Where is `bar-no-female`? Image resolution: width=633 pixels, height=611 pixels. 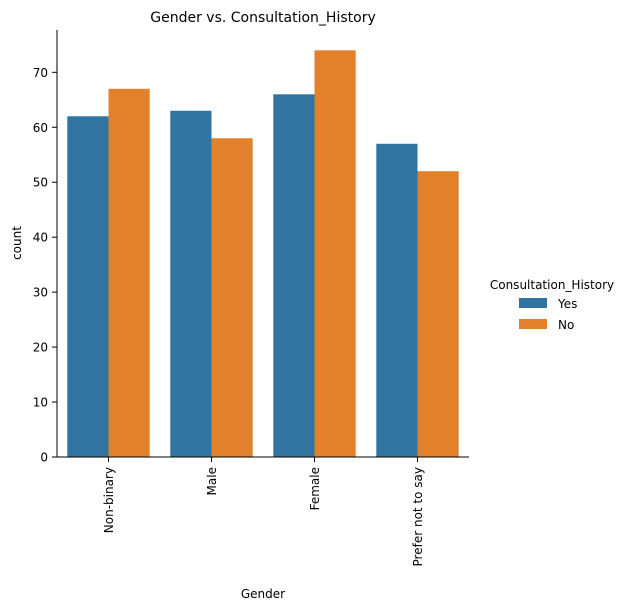 bar-no-female is located at coordinates (335, 253).